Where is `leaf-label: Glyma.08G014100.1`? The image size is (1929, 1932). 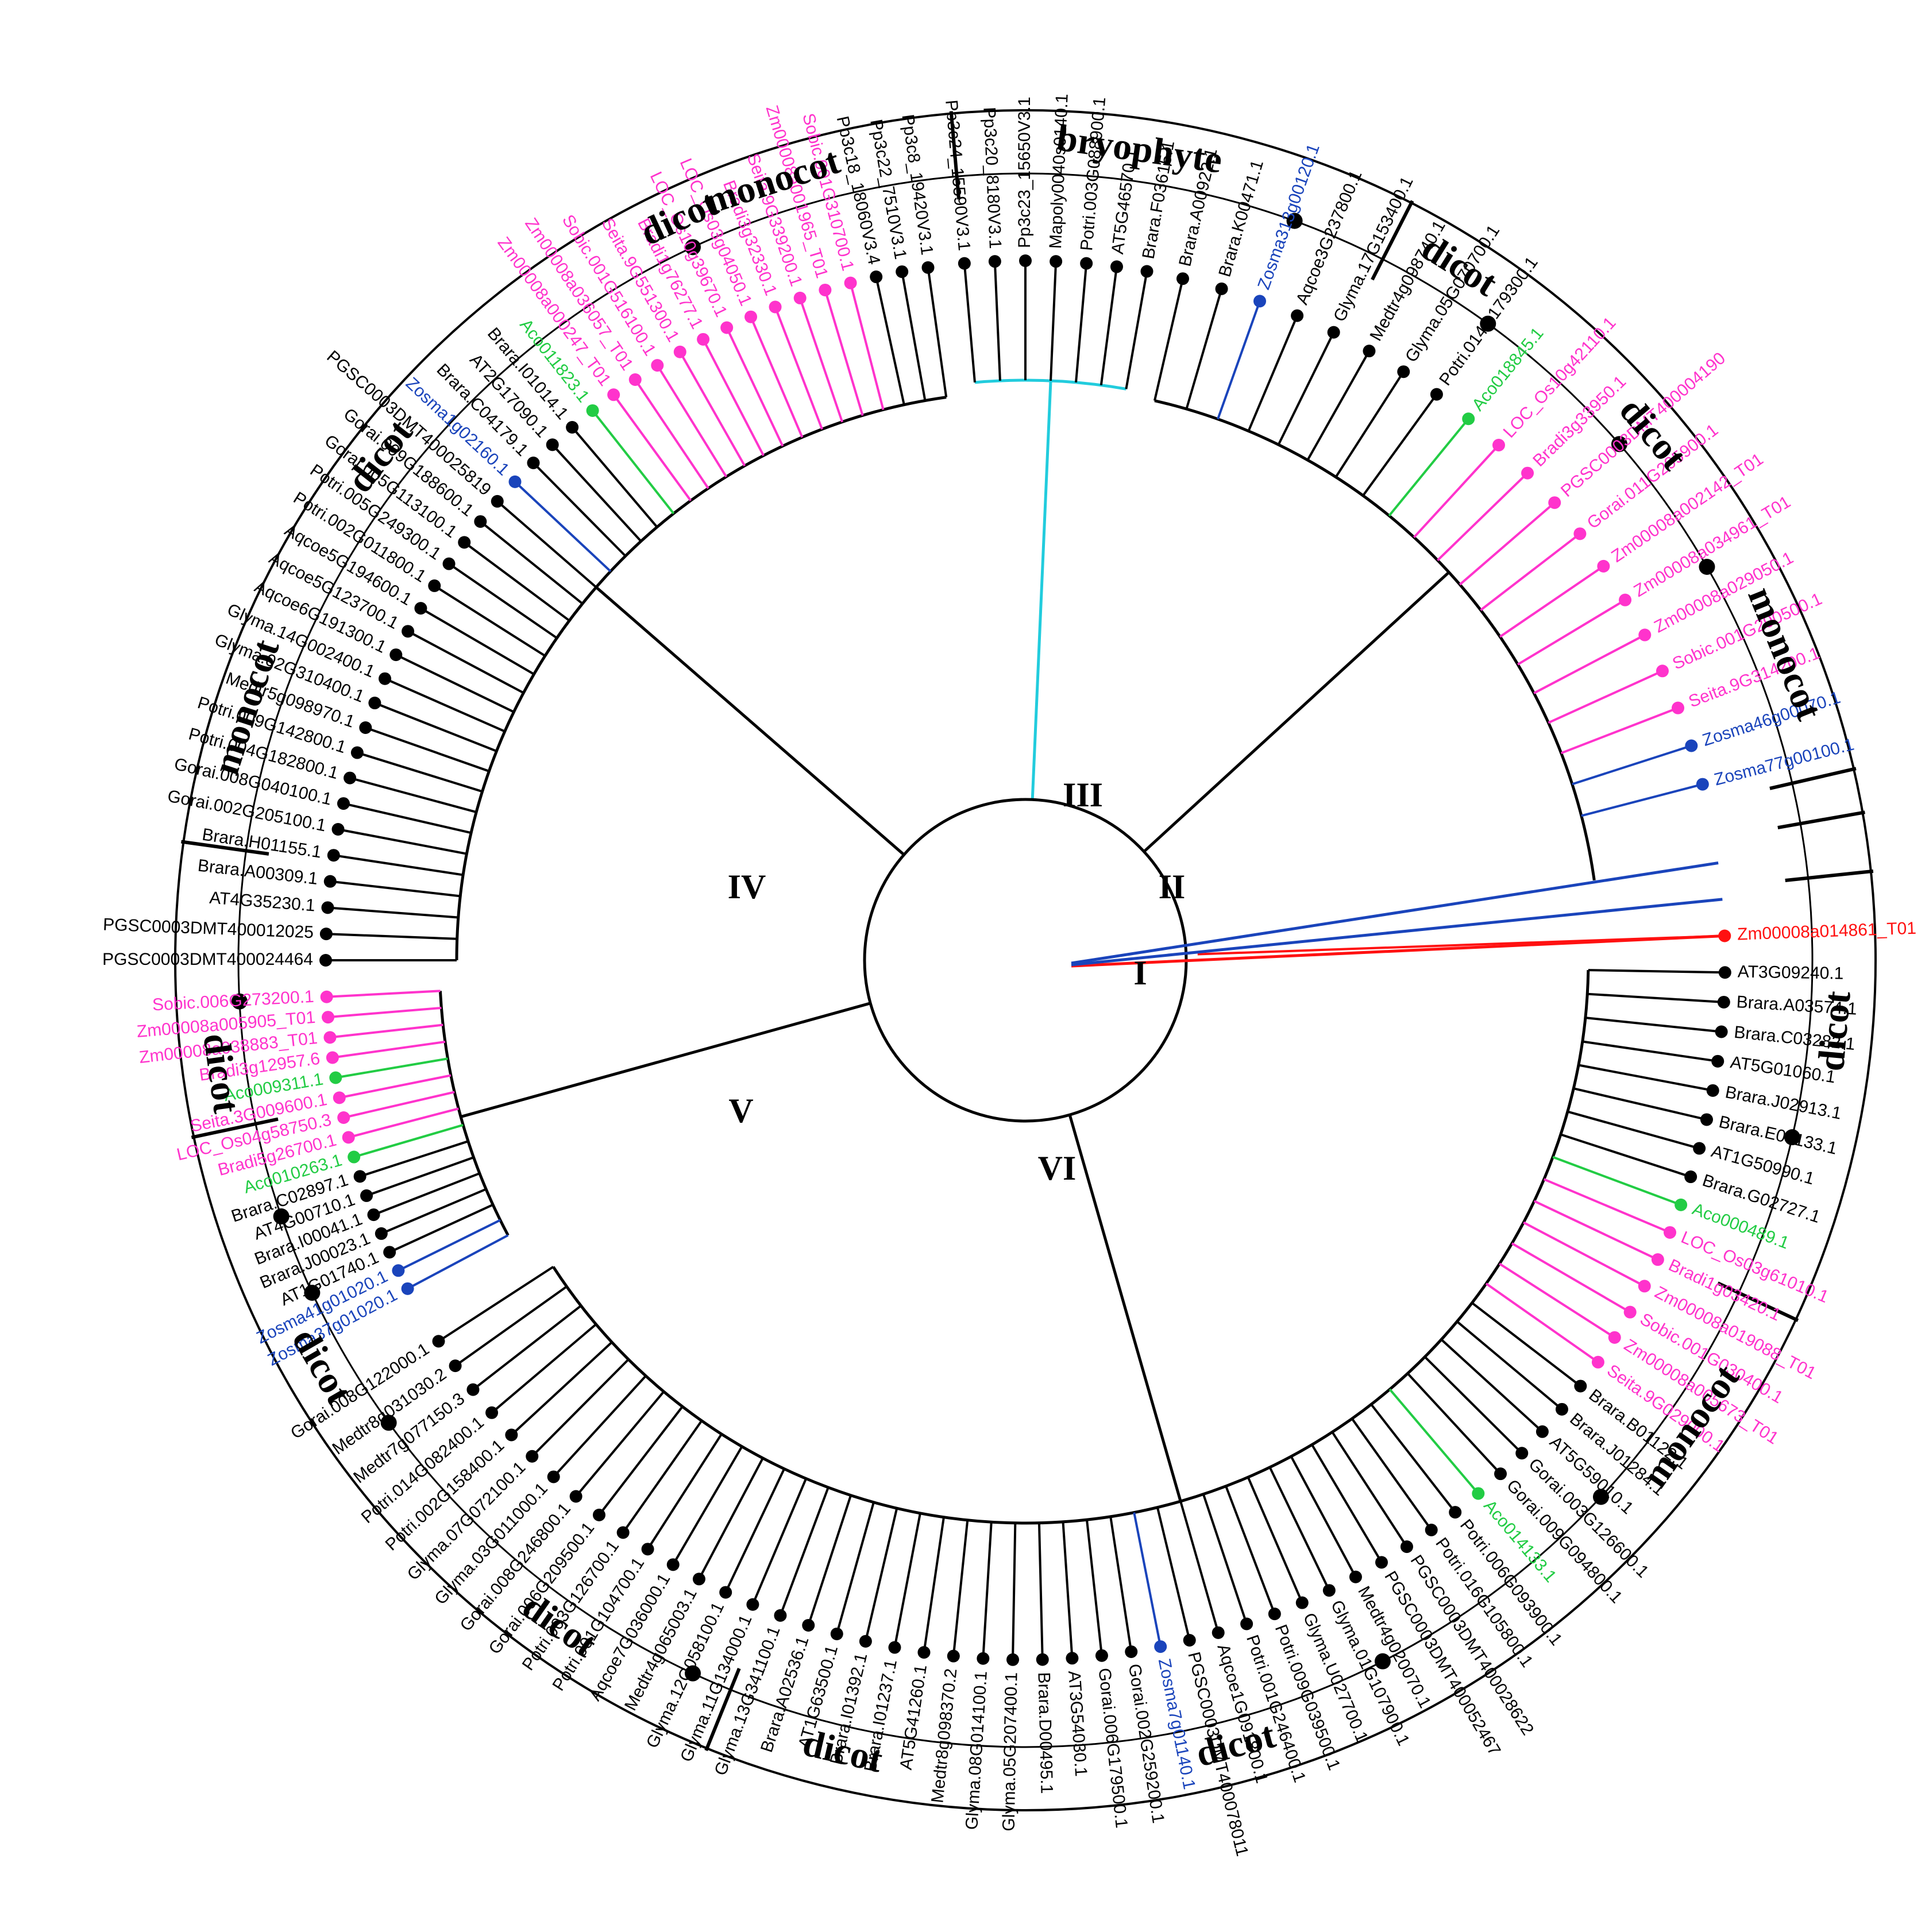 leaf-label: Glyma.08G014100.1 is located at coordinates (976, 1750).